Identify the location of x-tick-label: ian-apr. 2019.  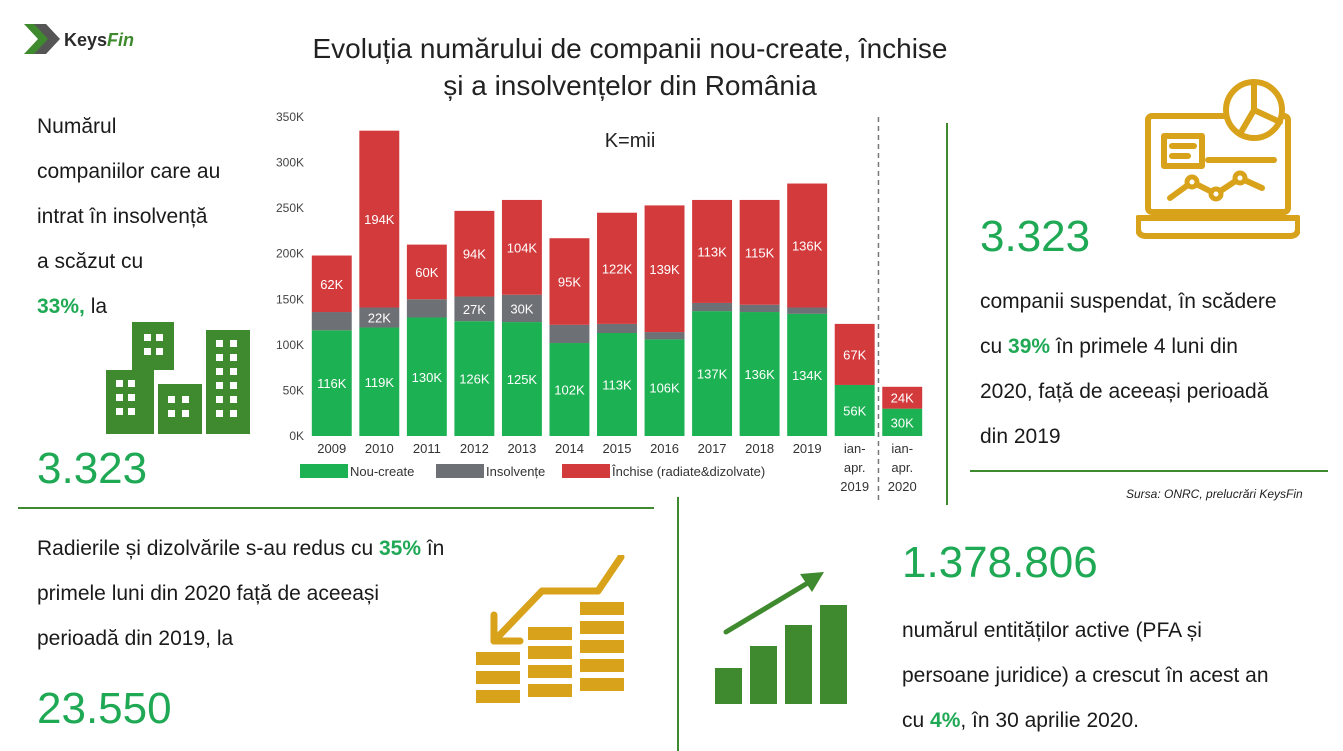
(854, 467).